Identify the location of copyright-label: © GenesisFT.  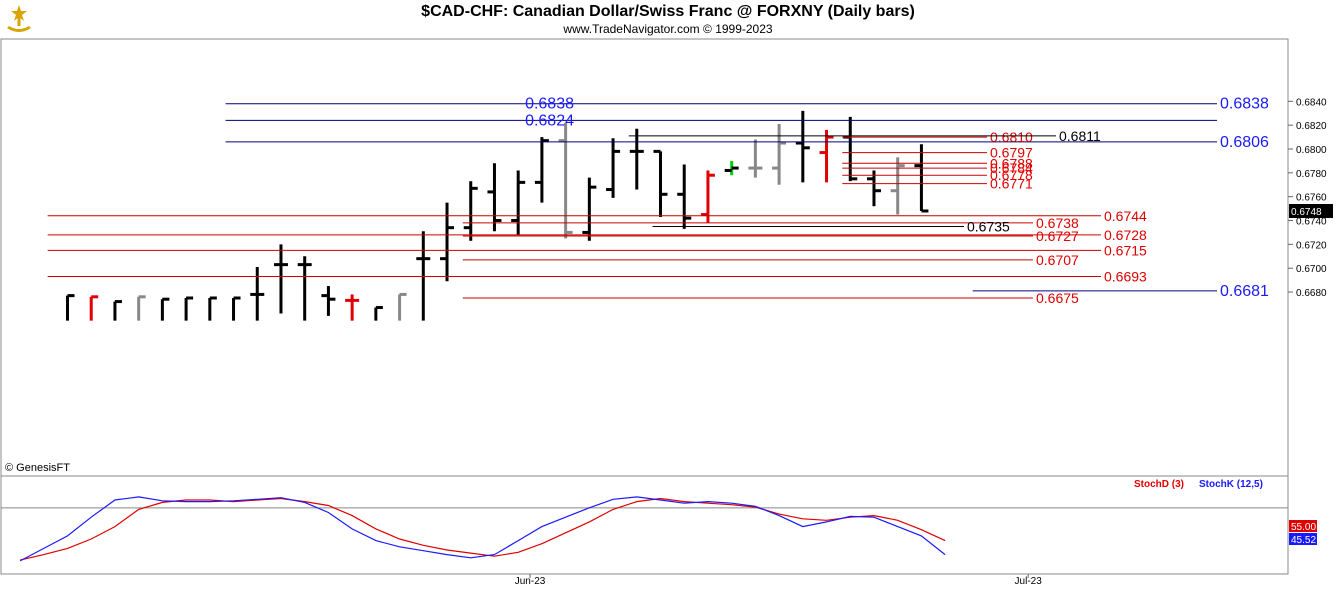
(37, 468).